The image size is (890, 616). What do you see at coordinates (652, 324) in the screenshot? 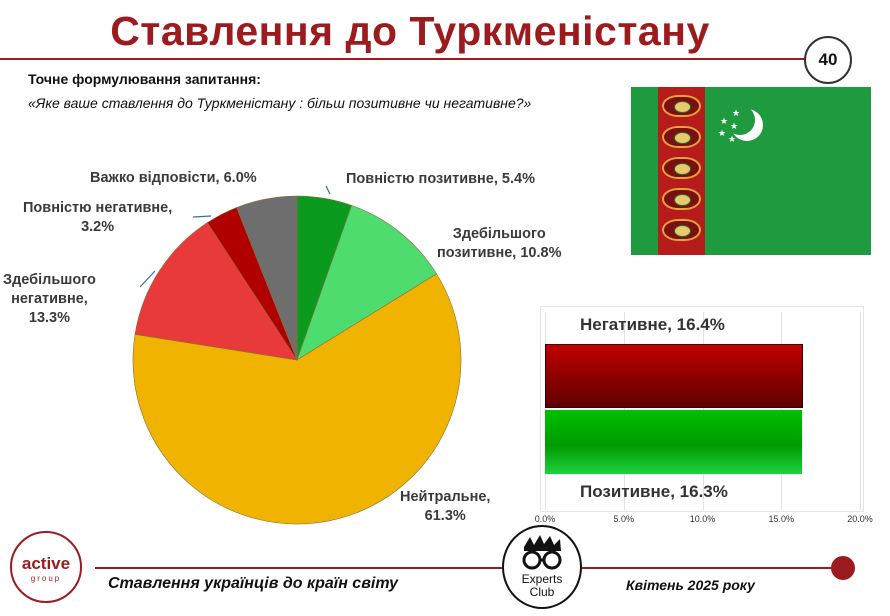
I see `bar-label-negative: Негативне, 16.4%` at bounding box center [652, 324].